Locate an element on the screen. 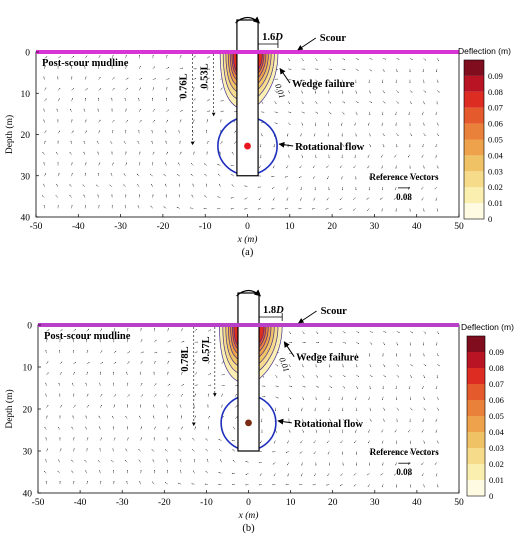 This screenshot has width=527, height=550. wedge-width-unit: D is located at coordinates (279, 310).